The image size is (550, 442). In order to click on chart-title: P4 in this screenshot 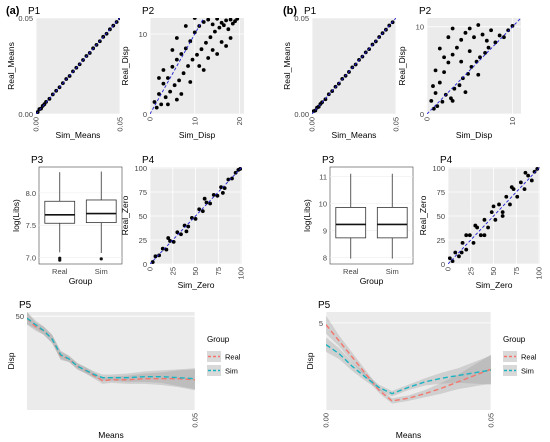, I will do `click(148, 160)`.